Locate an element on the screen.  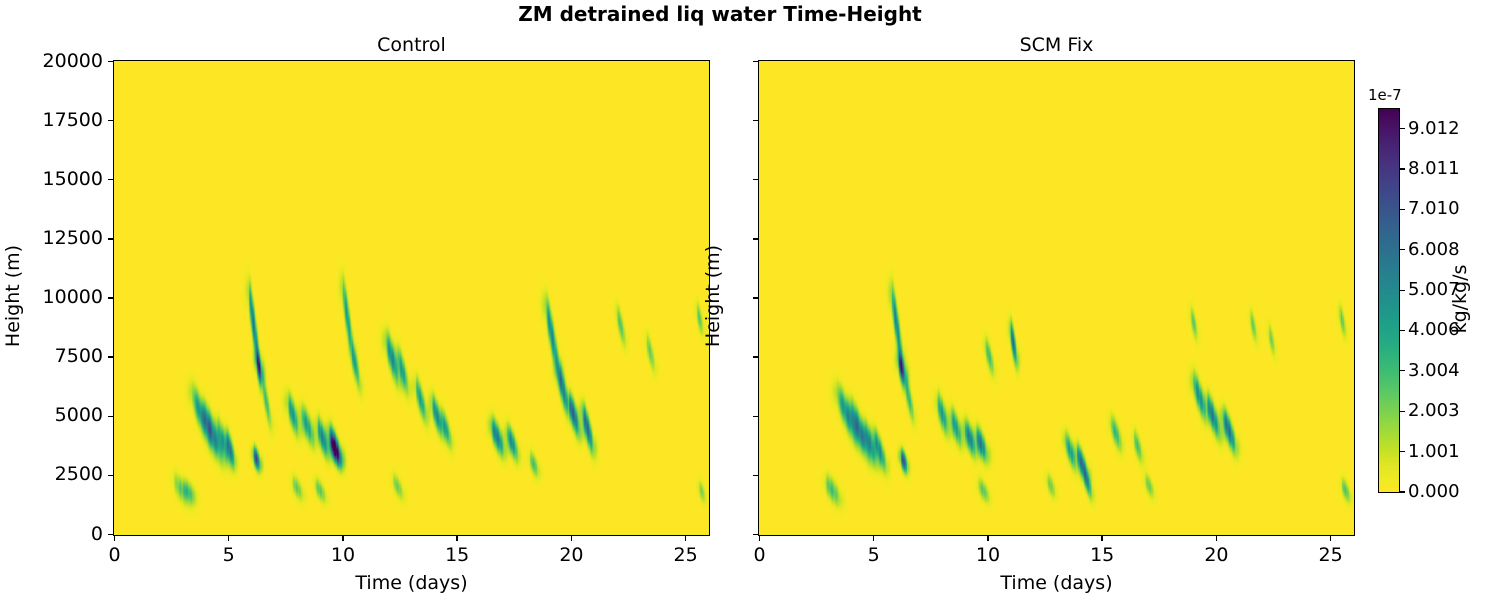
y-tick-label: 7500 is located at coordinates (78, 356).